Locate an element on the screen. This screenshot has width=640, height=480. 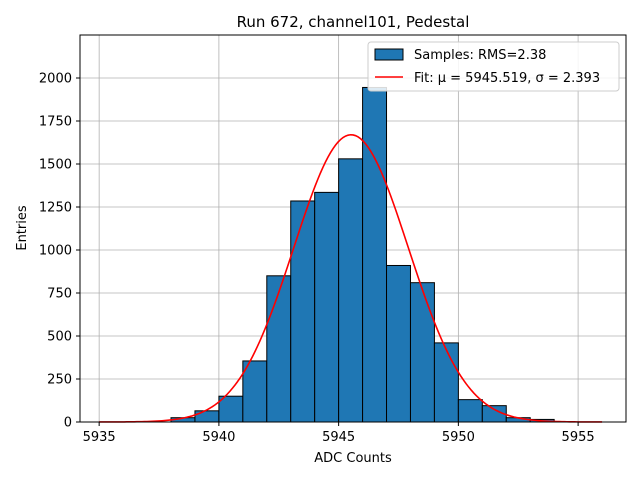
y-tick-label: 1750 is located at coordinates (55, 122).